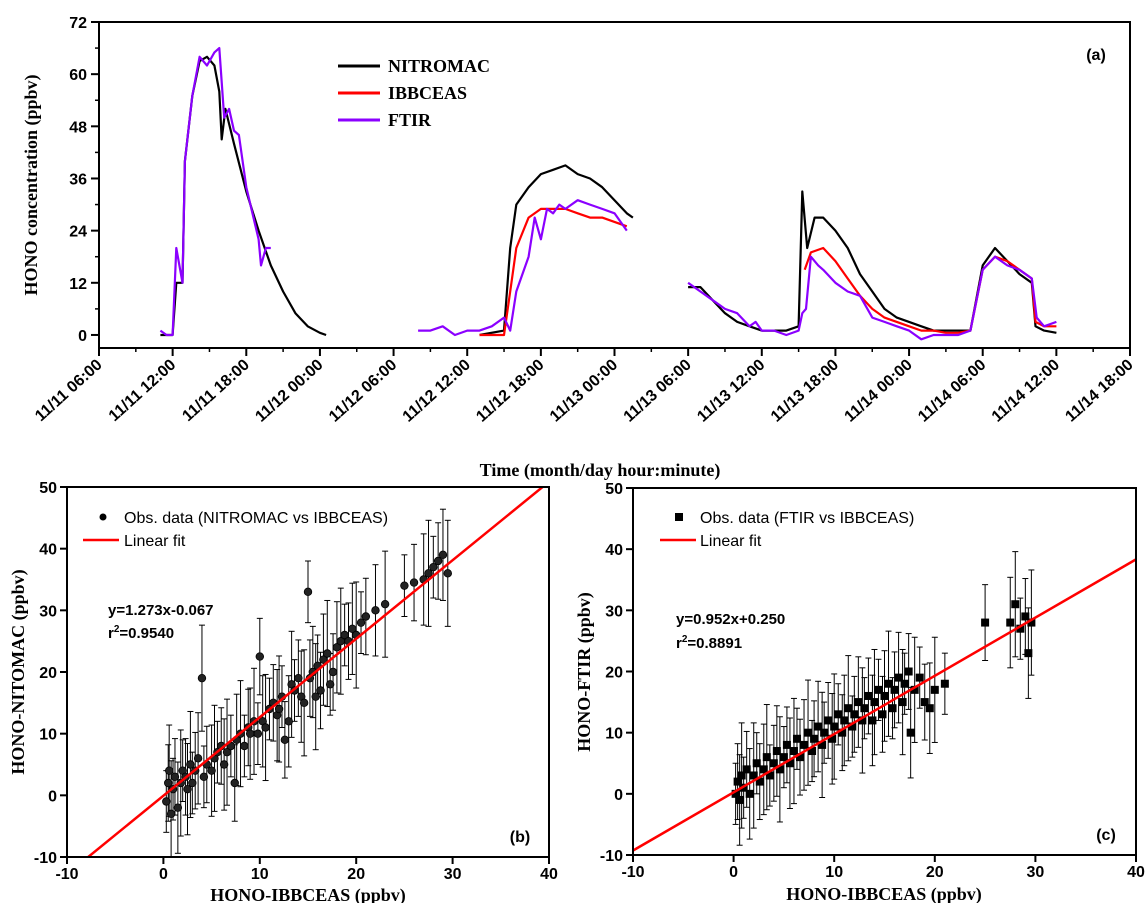 The width and height of the screenshot is (1146, 903). I want to click on a-x-tick-label: 11/14 12:00, so click(1026, 390).